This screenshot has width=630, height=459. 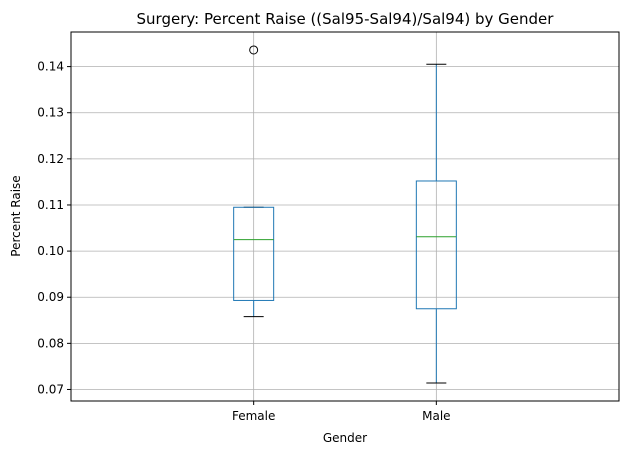 What do you see at coordinates (254, 181) in the screenshot?
I see `box-female` at bounding box center [254, 181].